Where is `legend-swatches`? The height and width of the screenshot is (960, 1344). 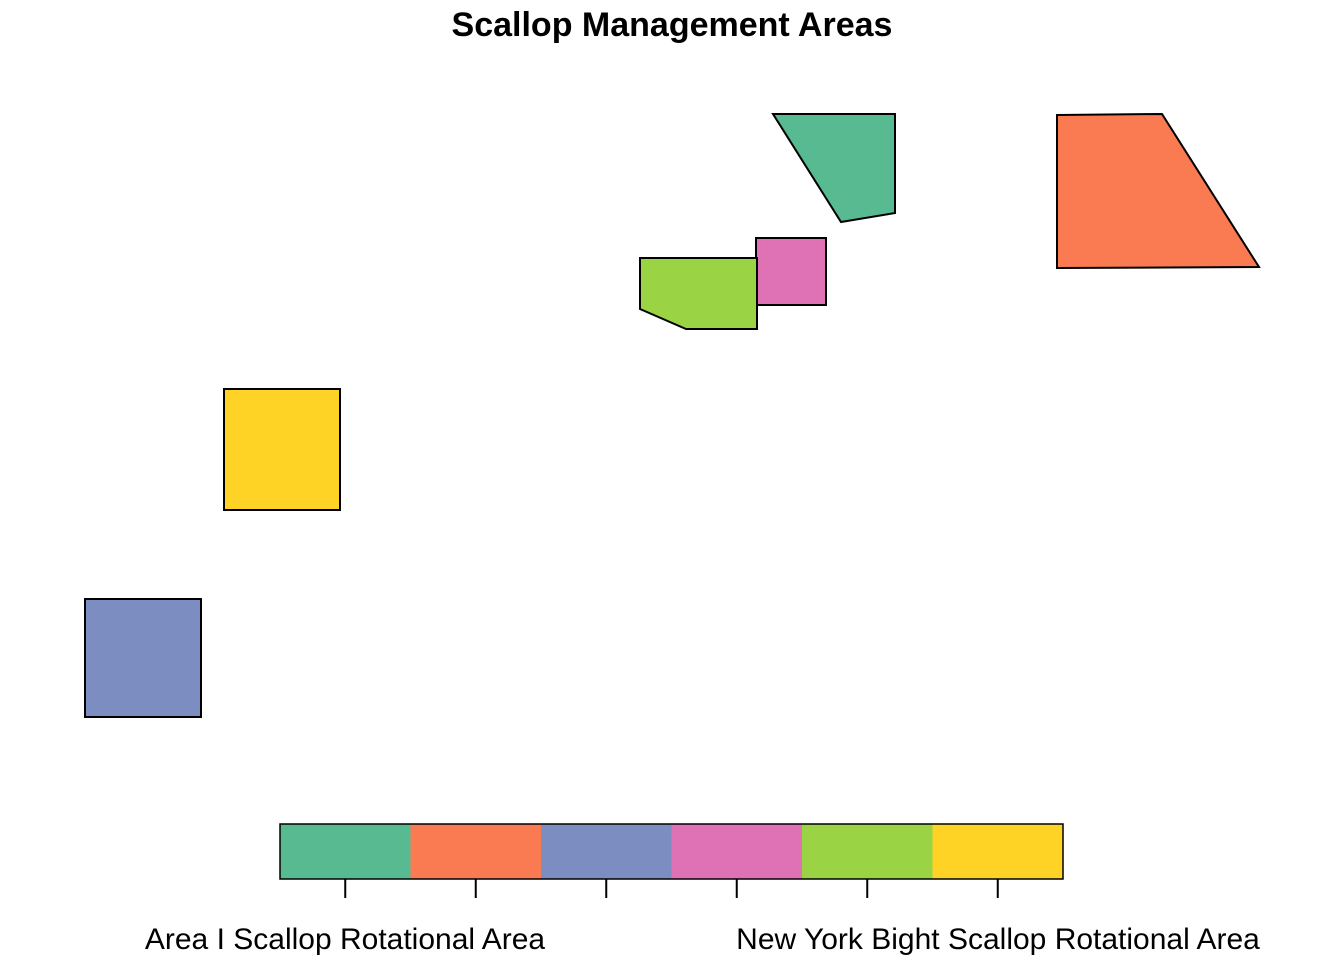
legend-swatches is located at coordinates (672, 851).